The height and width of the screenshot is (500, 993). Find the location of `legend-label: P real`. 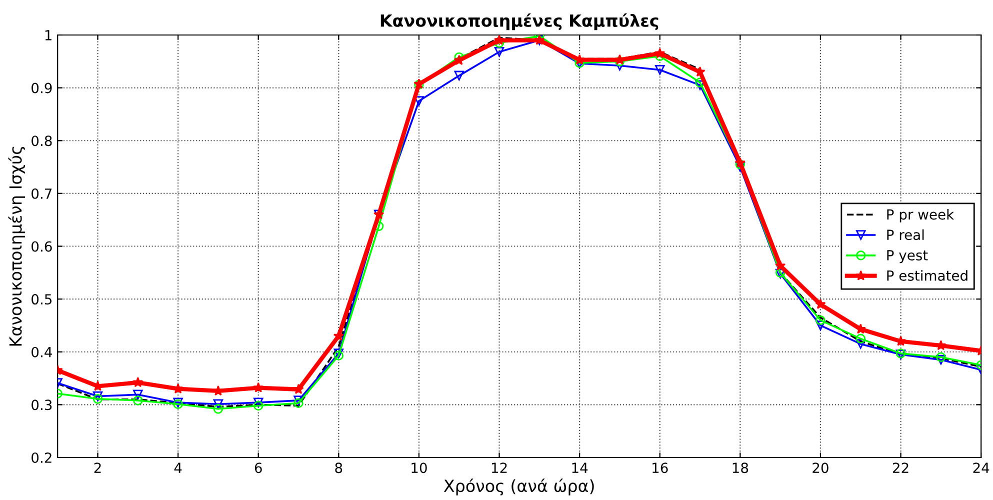

legend-label: P real is located at coordinates (905, 234).